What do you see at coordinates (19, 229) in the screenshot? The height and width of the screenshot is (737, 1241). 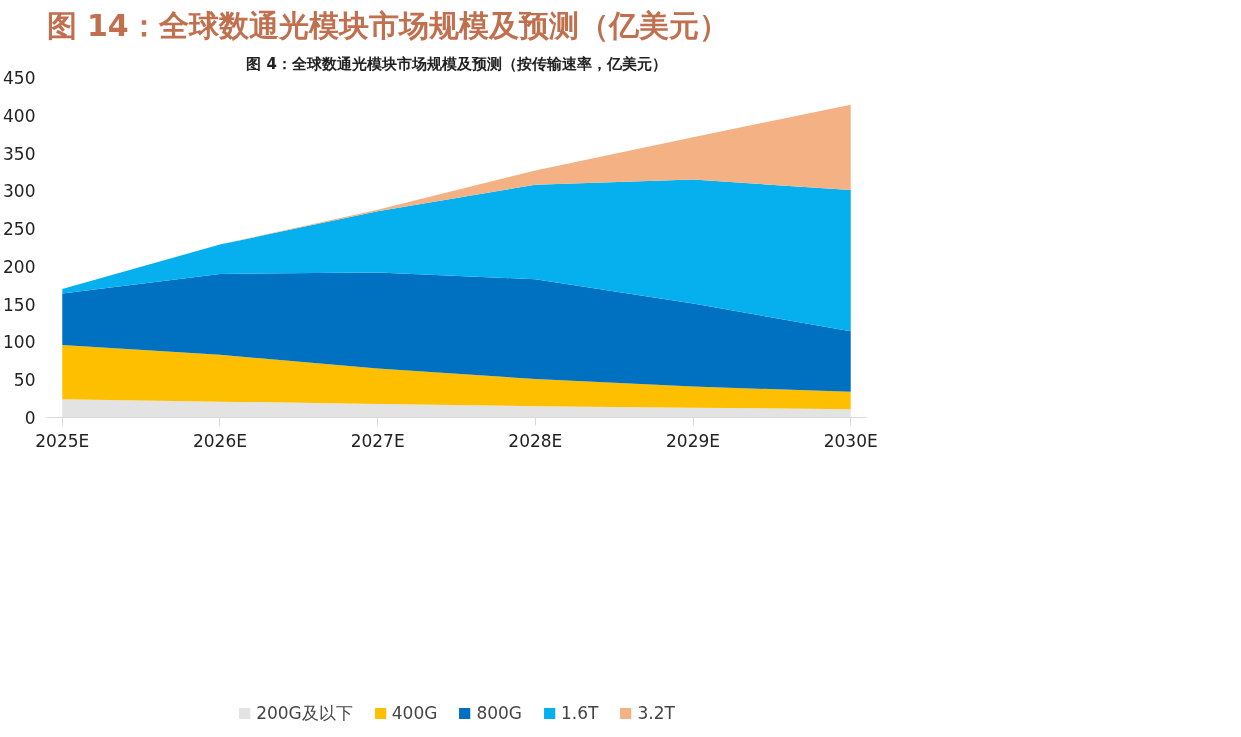 I see `y-tick-label: 250` at bounding box center [19, 229].